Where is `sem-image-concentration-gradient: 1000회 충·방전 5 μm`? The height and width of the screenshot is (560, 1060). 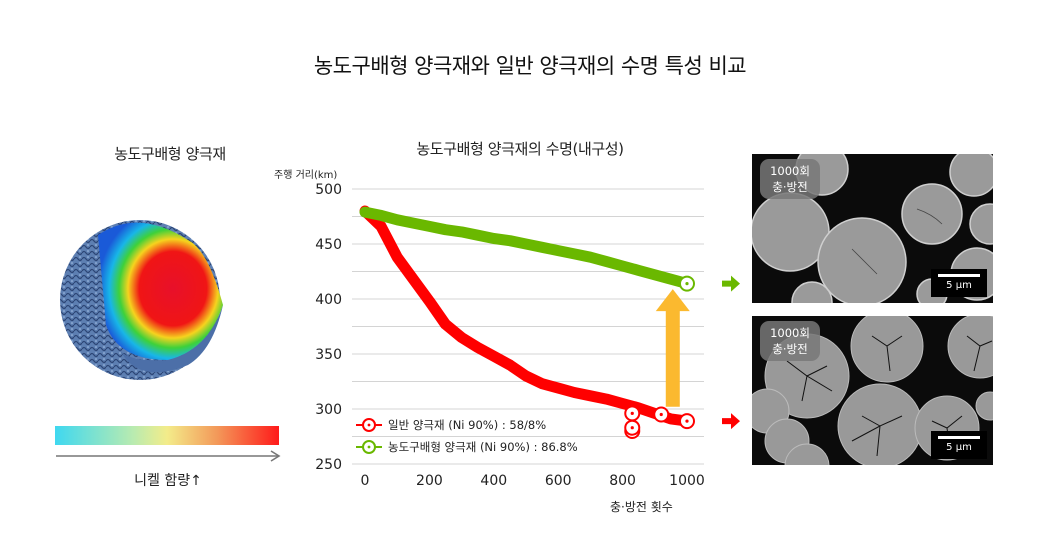
sem-image-concentration-gradient: 1000회 충·방전 5 μm is located at coordinates (872, 228).